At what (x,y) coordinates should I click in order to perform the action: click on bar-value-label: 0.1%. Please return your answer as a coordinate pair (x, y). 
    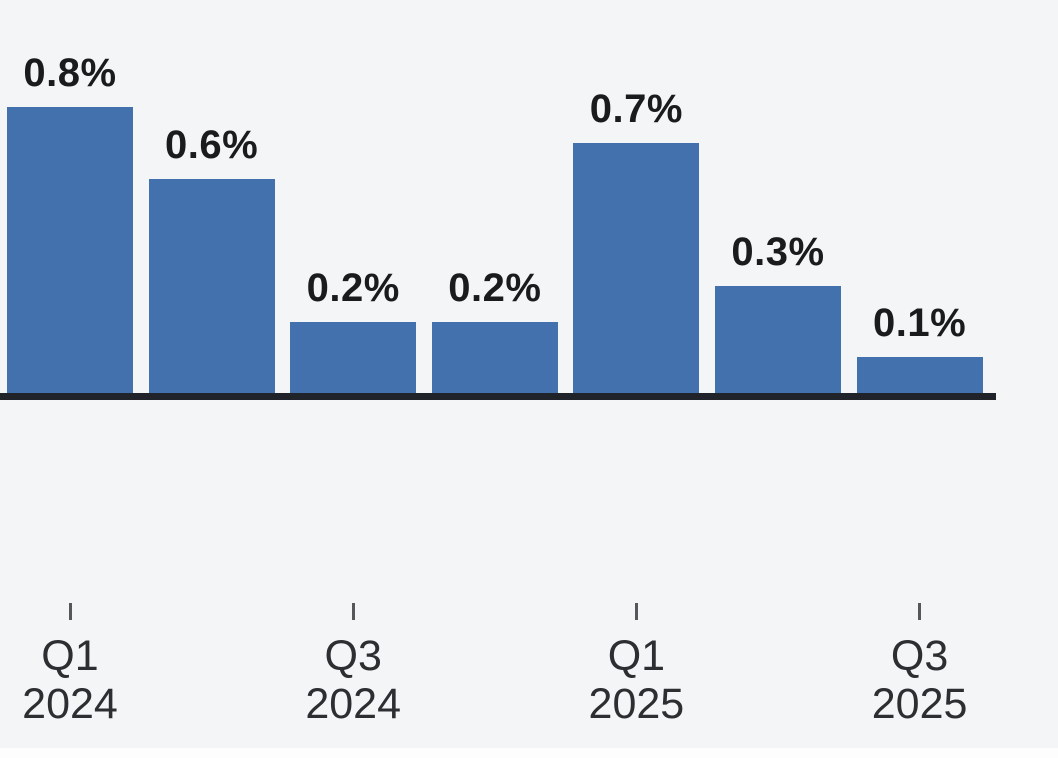
    Looking at the image, I should click on (920, 323).